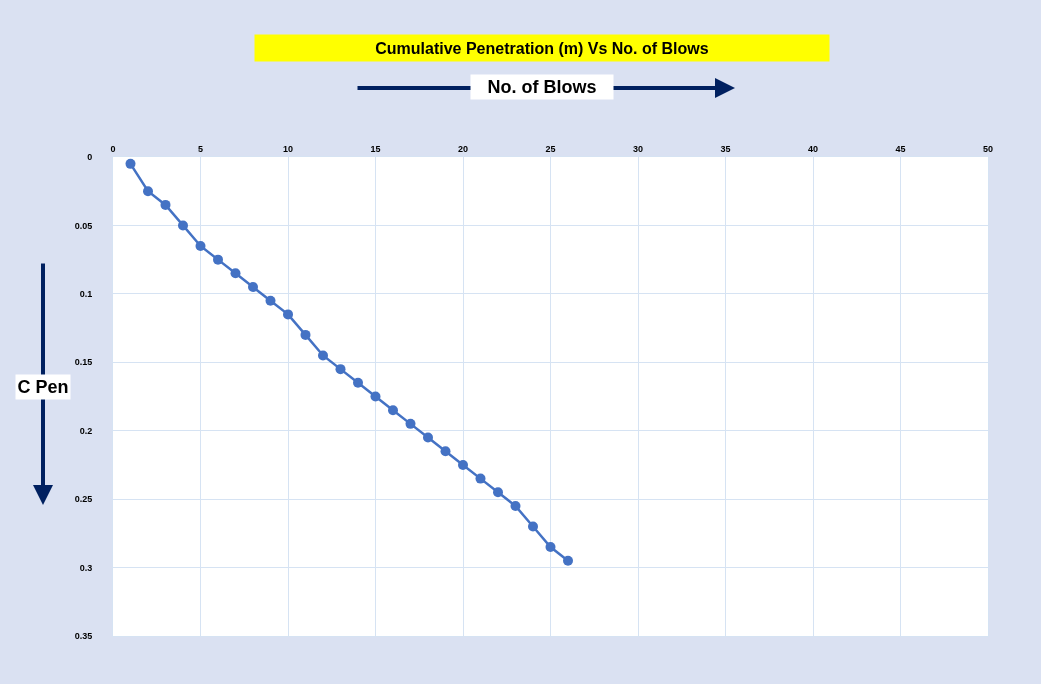  I want to click on y-tick-label: 0.35, so click(83, 636).